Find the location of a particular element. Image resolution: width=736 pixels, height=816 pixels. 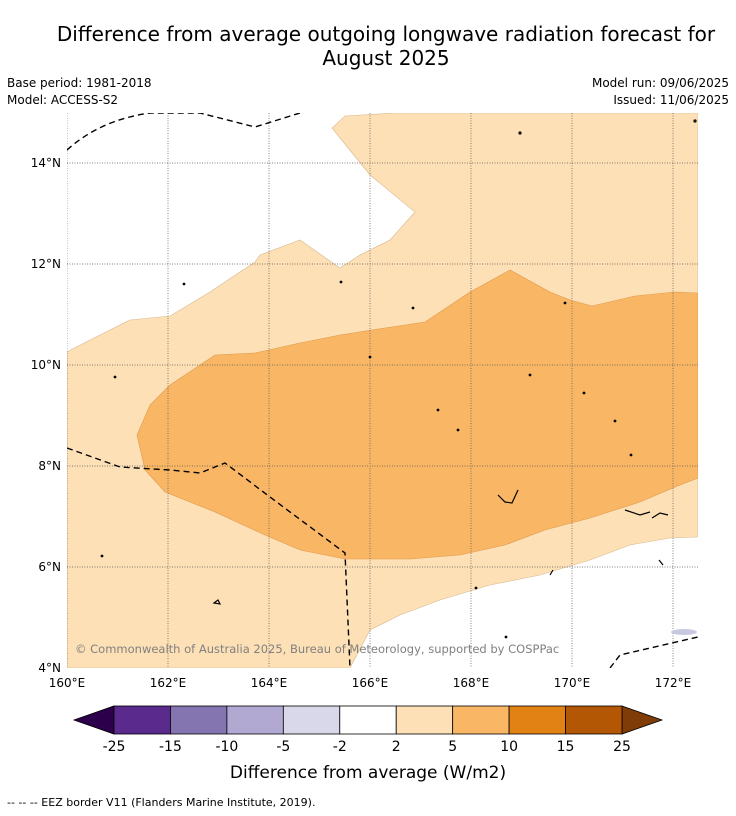

lat-tick-6: 6°N is located at coordinates (49, 567).